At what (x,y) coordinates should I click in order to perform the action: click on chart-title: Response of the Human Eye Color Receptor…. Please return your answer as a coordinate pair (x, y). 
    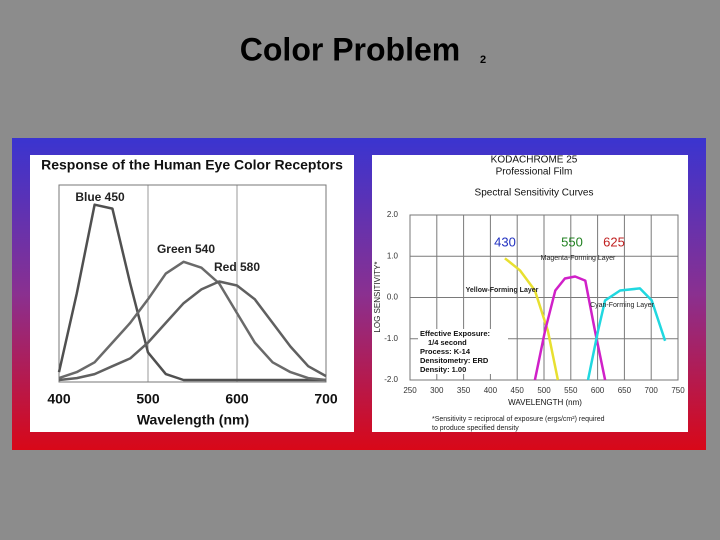
    Looking at the image, I should click on (192, 165).